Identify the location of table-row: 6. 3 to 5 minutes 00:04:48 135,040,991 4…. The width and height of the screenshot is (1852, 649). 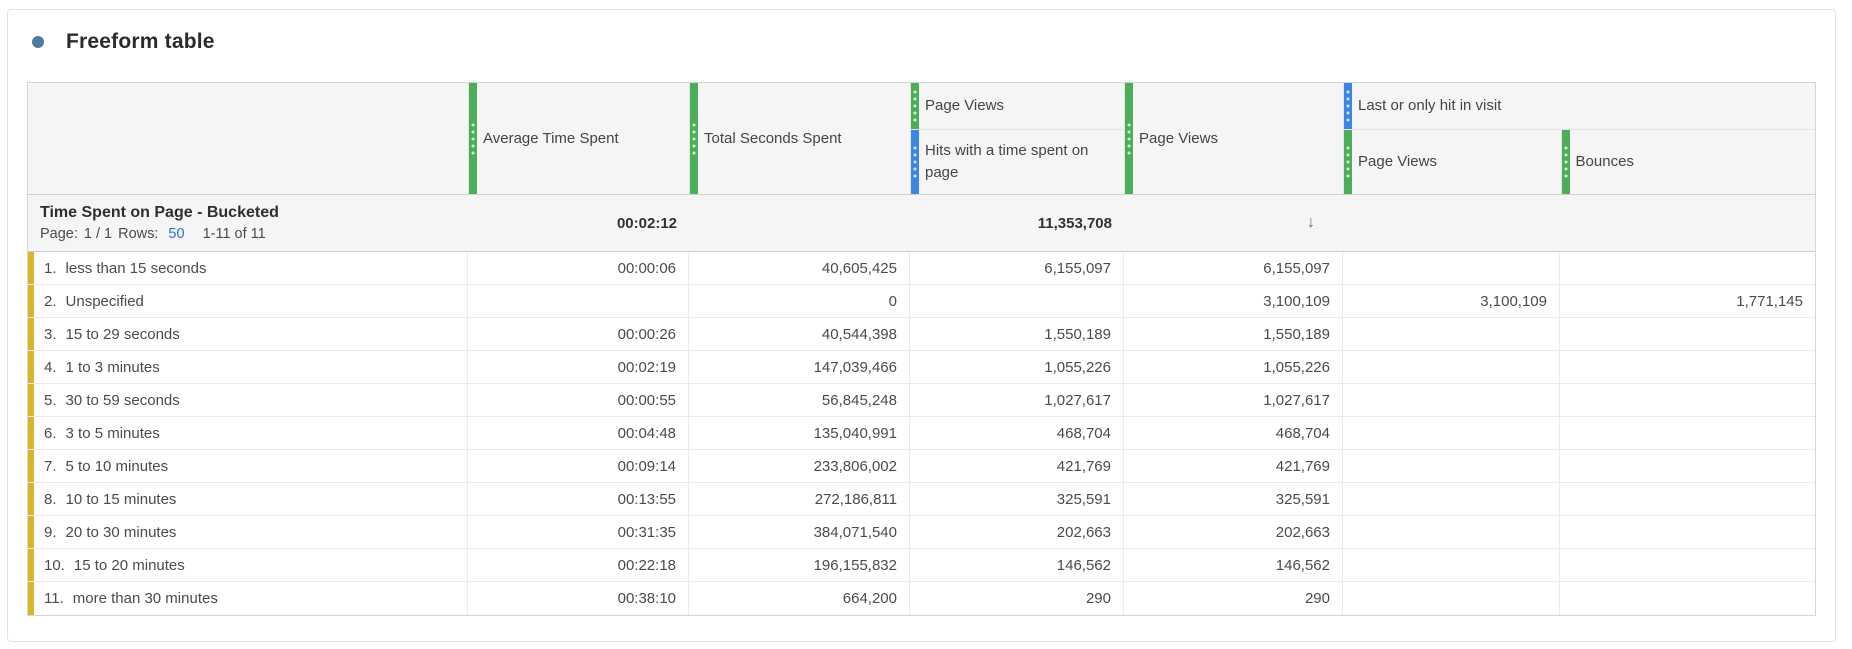
(921, 433).